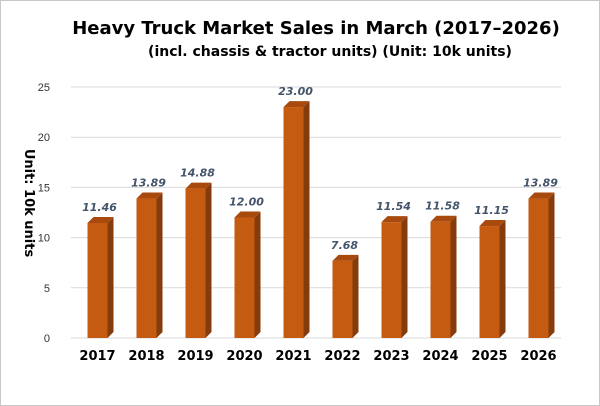  Describe the element at coordinates (391, 356) in the screenshot. I see `x-tick-label: 2023` at that location.